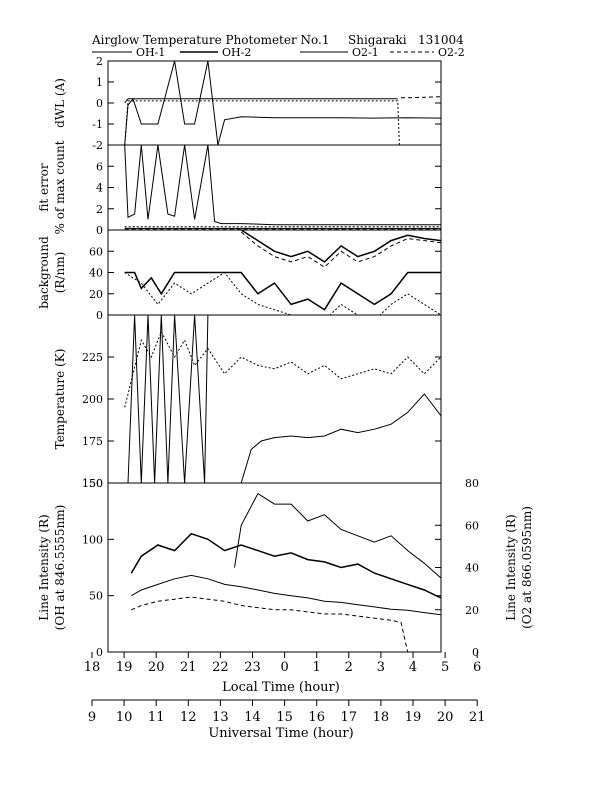 The height and width of the screenshot is (792, 612). I want to click on y2tick-label-intensity: 40, so click(472, 568).